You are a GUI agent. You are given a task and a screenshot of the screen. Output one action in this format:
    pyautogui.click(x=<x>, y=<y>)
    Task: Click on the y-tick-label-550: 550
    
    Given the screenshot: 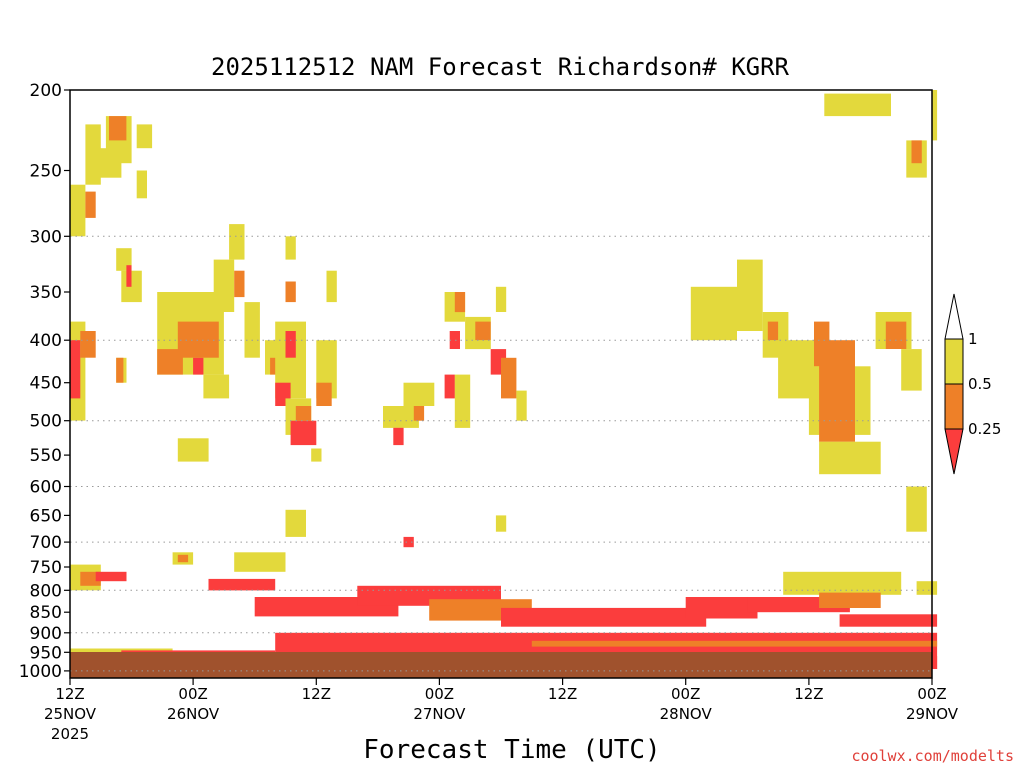 What is the action you would take?
    pyautogui.click(x=46, y=456)
    